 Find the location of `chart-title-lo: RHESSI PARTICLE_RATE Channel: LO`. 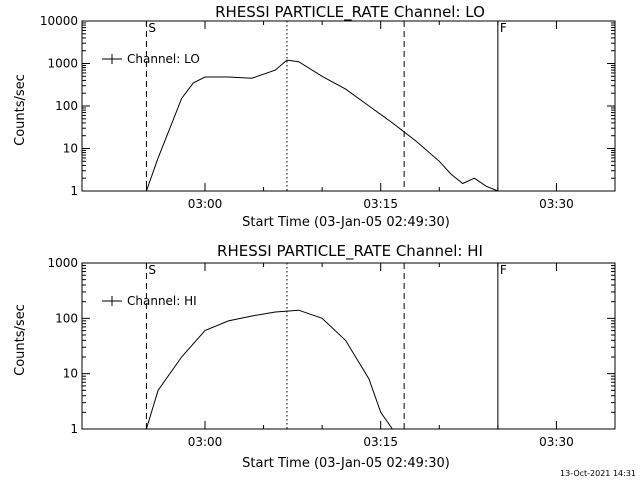

chart-title-lo: RHESSI PARTICLE_RATE Channel: LO is located at coordinates (350, 12).